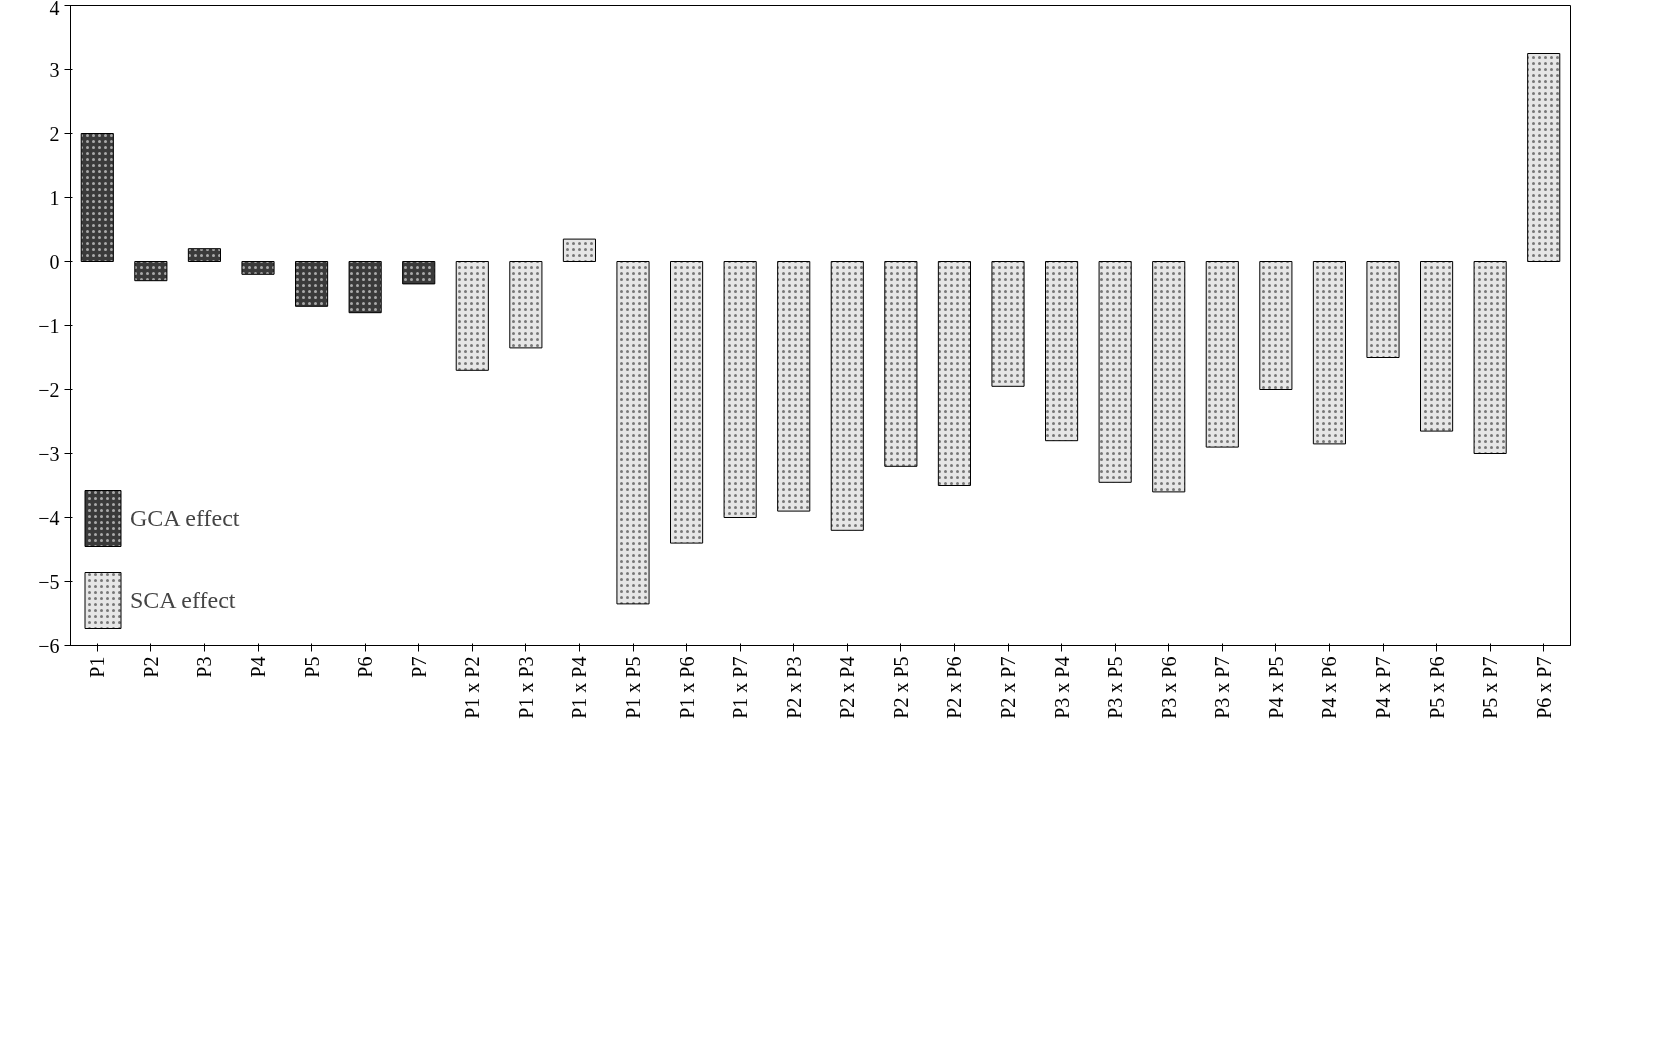  Describe the element at coordinates (49, 325) in the screenshot. I see `y-tick-label: −1` at that location.